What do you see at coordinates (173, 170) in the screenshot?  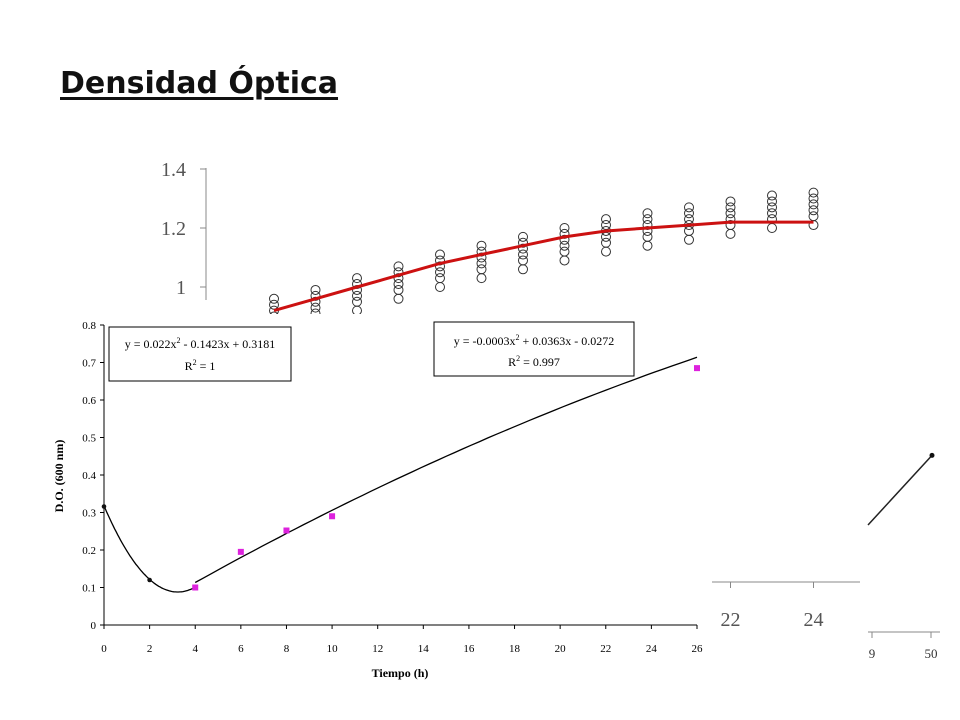 I see `bg1-y-tick-label: 1.4` at bounding box center [173, 170].